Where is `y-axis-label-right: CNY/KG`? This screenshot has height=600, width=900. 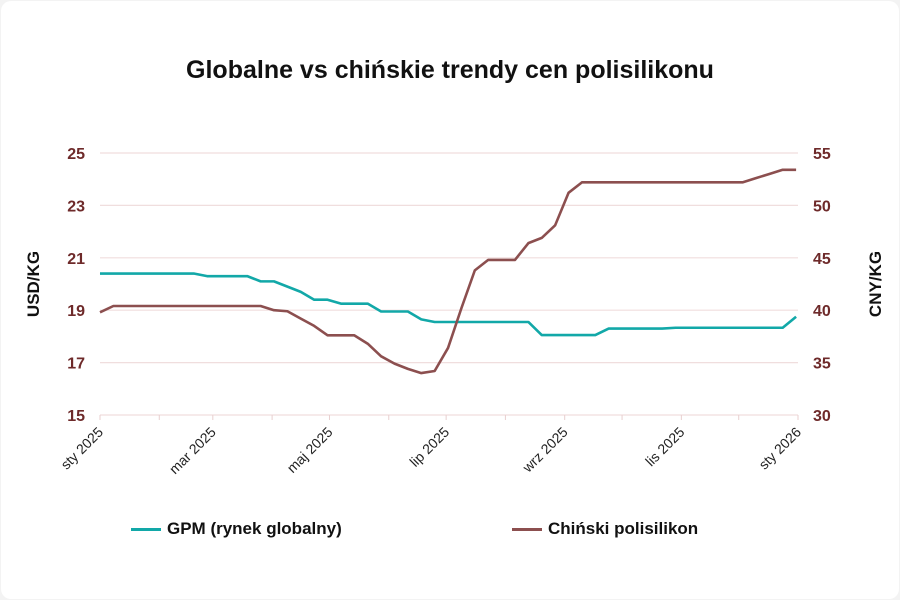
y-axis-label-right: CNY/KG is located at coordinates (875, 284).